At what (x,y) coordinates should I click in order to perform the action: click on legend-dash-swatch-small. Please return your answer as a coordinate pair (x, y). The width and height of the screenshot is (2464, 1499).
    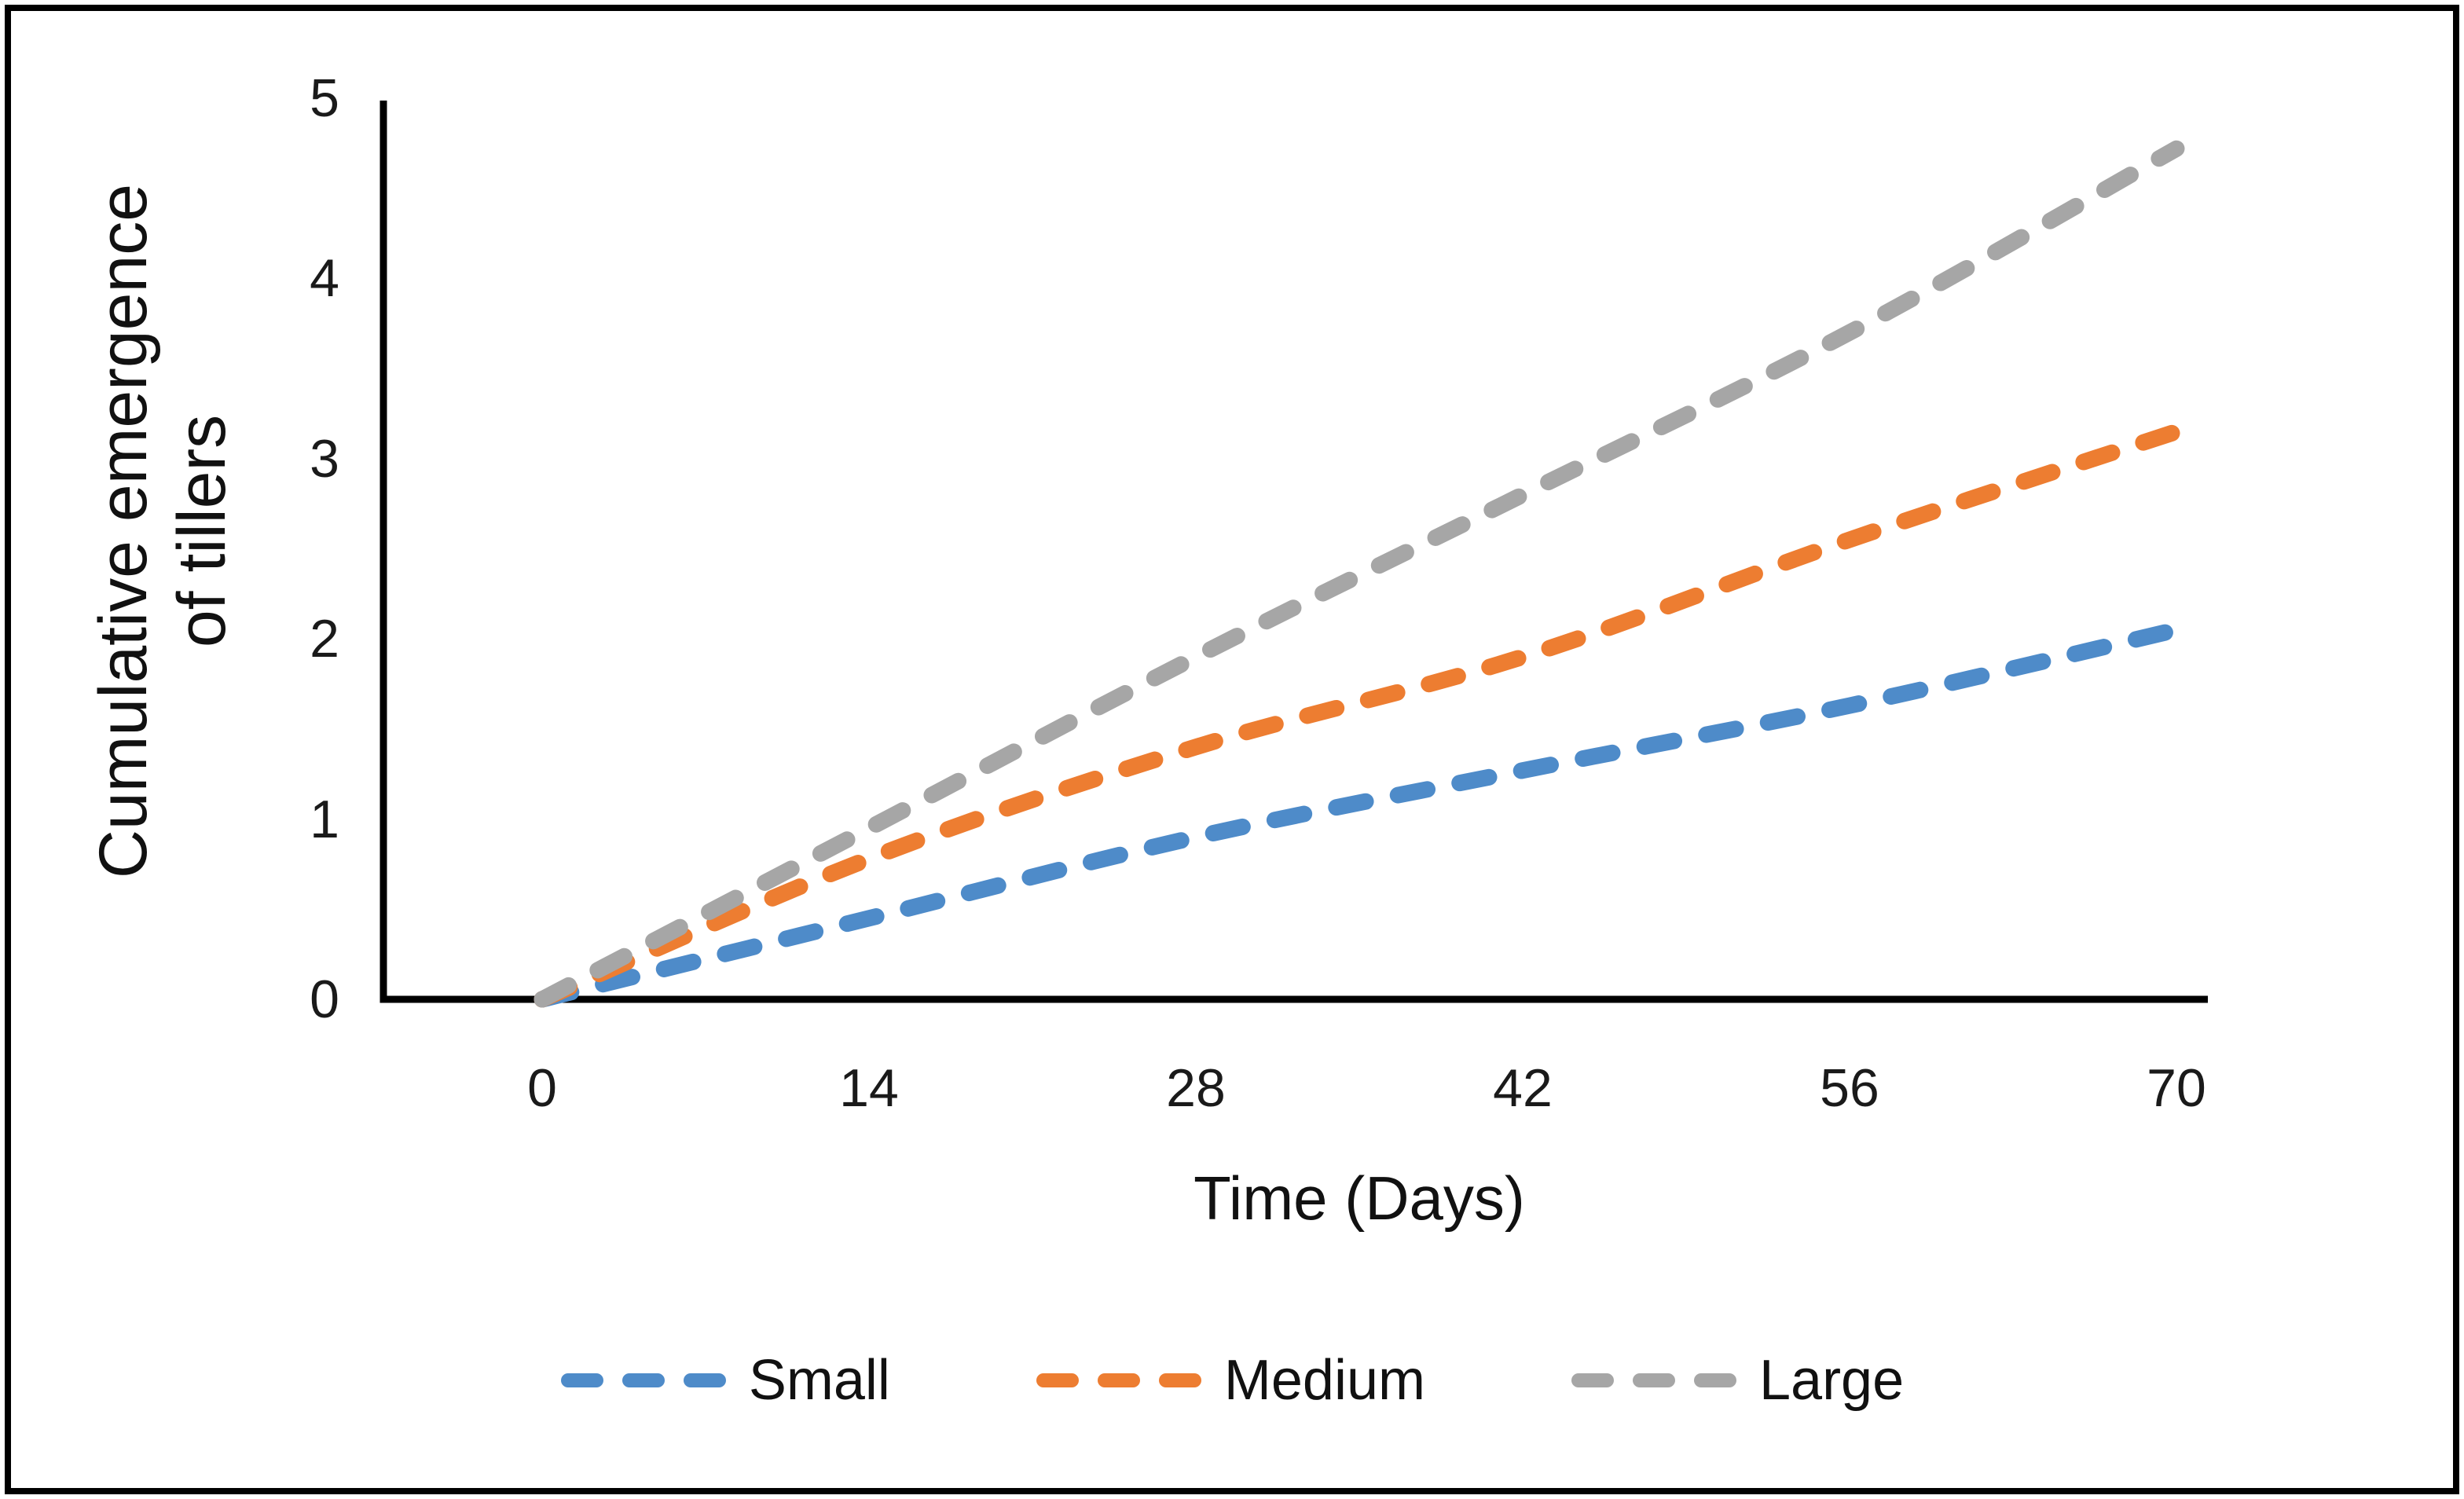
    Looking at the image, I should click on (643, 1380).